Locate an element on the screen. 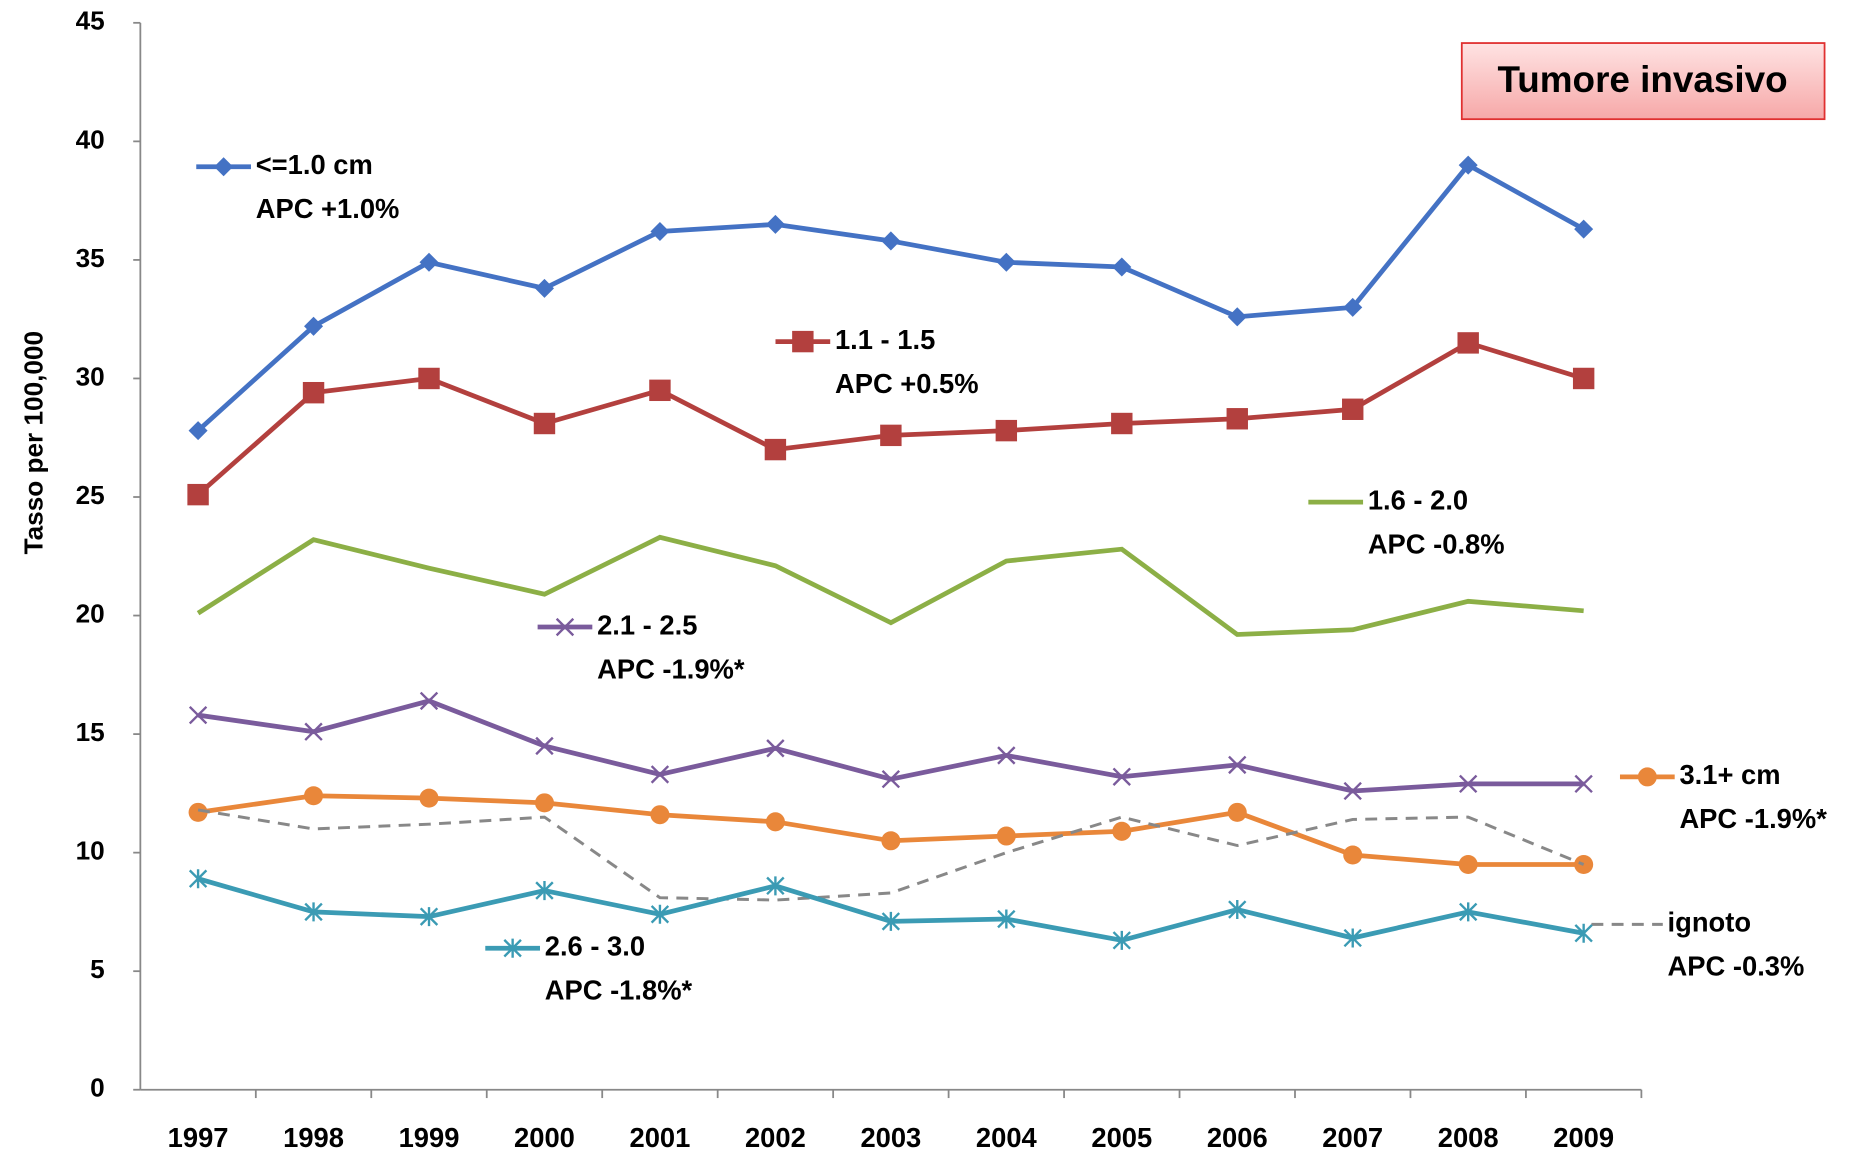  box-label: Tumore invasivo is located at coordinates (1642, 79).